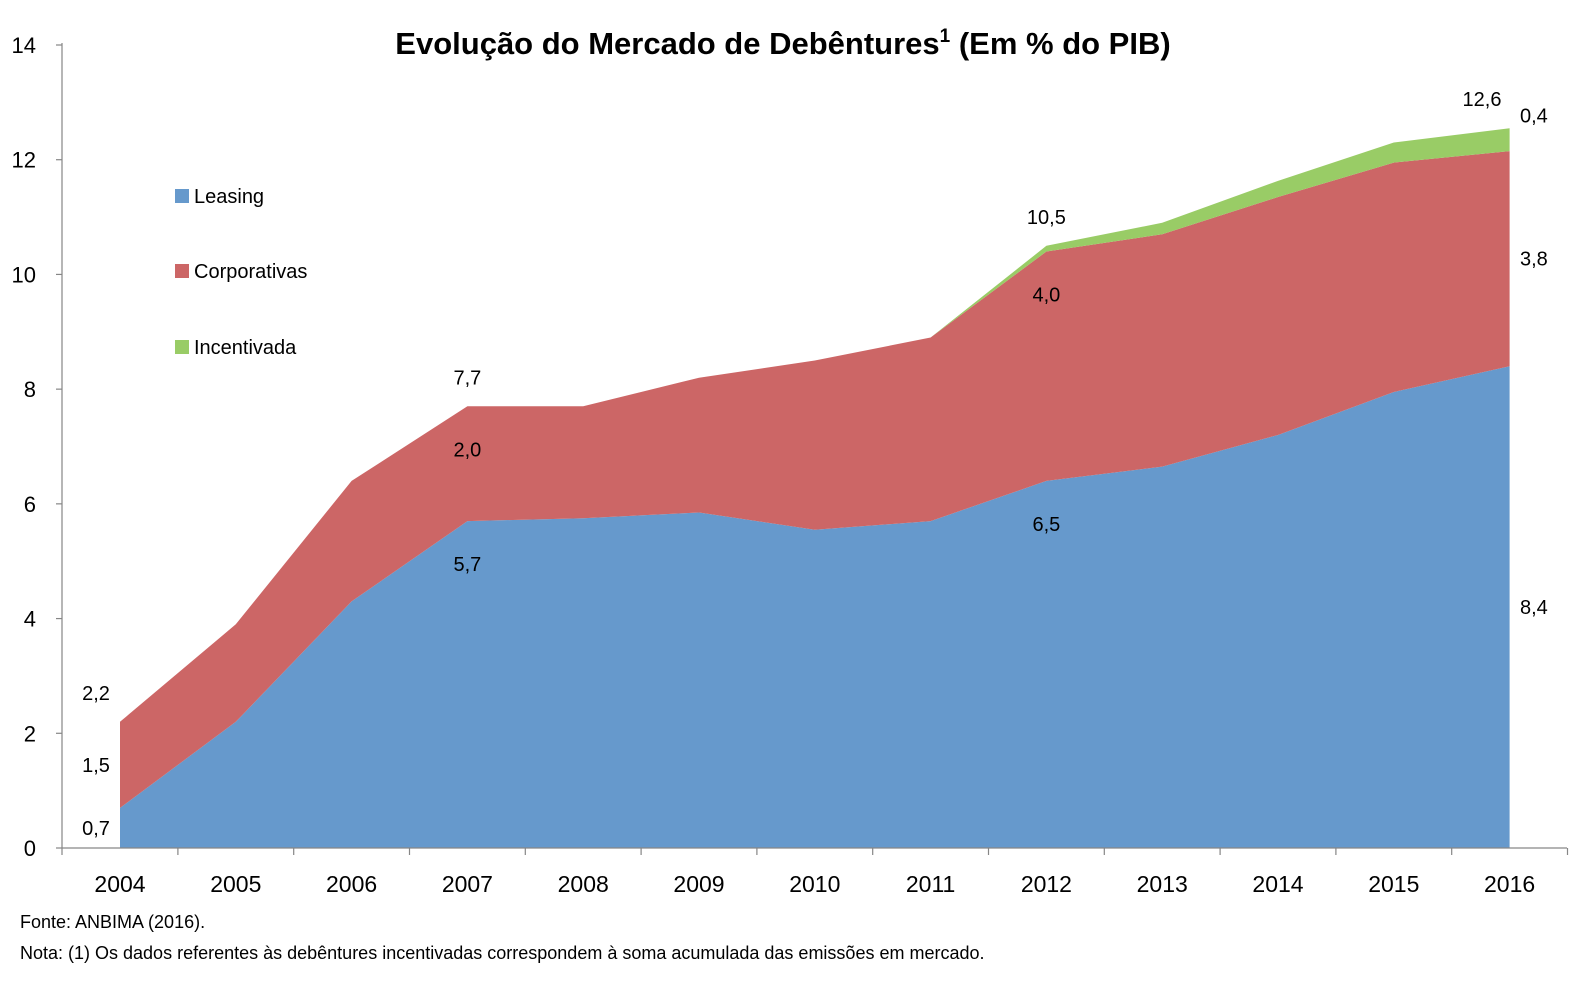 The height and width of the screenshot is (987, 1584). What do you see at coordinates (1534, 116) in the screenshot?
I see `data-label: 0,4` at bounding box center [1534, 116].